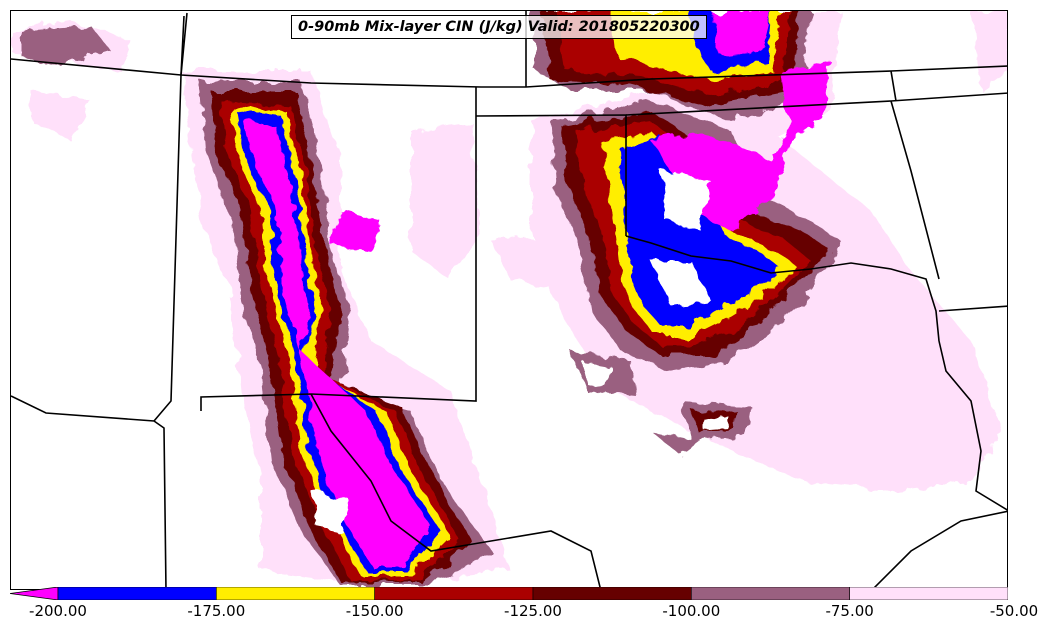 The height and width of the screenshot is (633, 1044). What do you see at coordinates (58, 611) in the screenshot?
I see `colorbar-tick-label: -200.00` at bounding box center [58, 611].